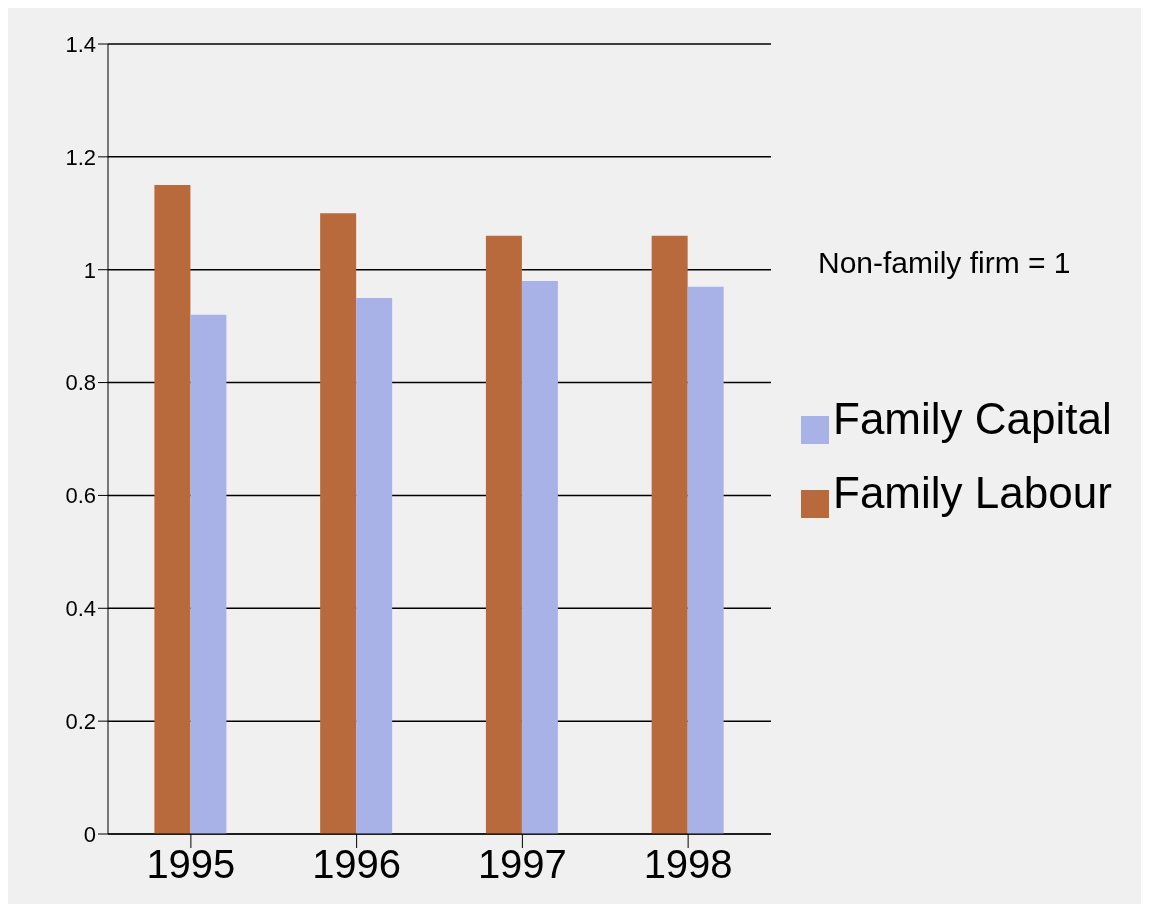 The height and width of the screenshot is (912, 1149). What do you see at coordinates (972, 418) in the screenshot?
I see `legend-label: Family Capital` at bounding box center [972, 418].